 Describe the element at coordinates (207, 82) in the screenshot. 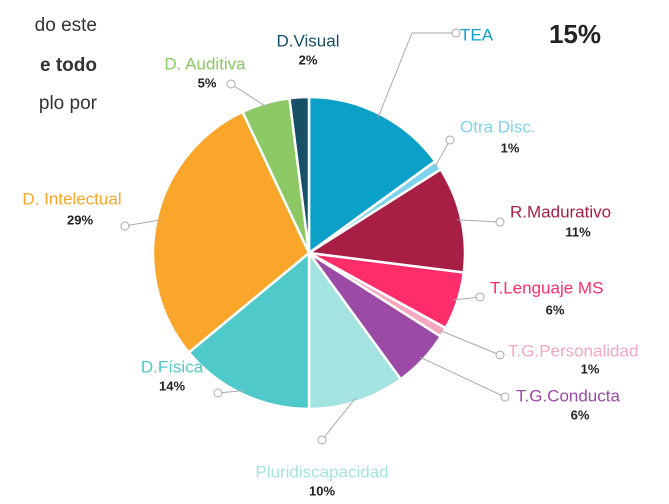

I see `slice-percent: 5%` at that location.